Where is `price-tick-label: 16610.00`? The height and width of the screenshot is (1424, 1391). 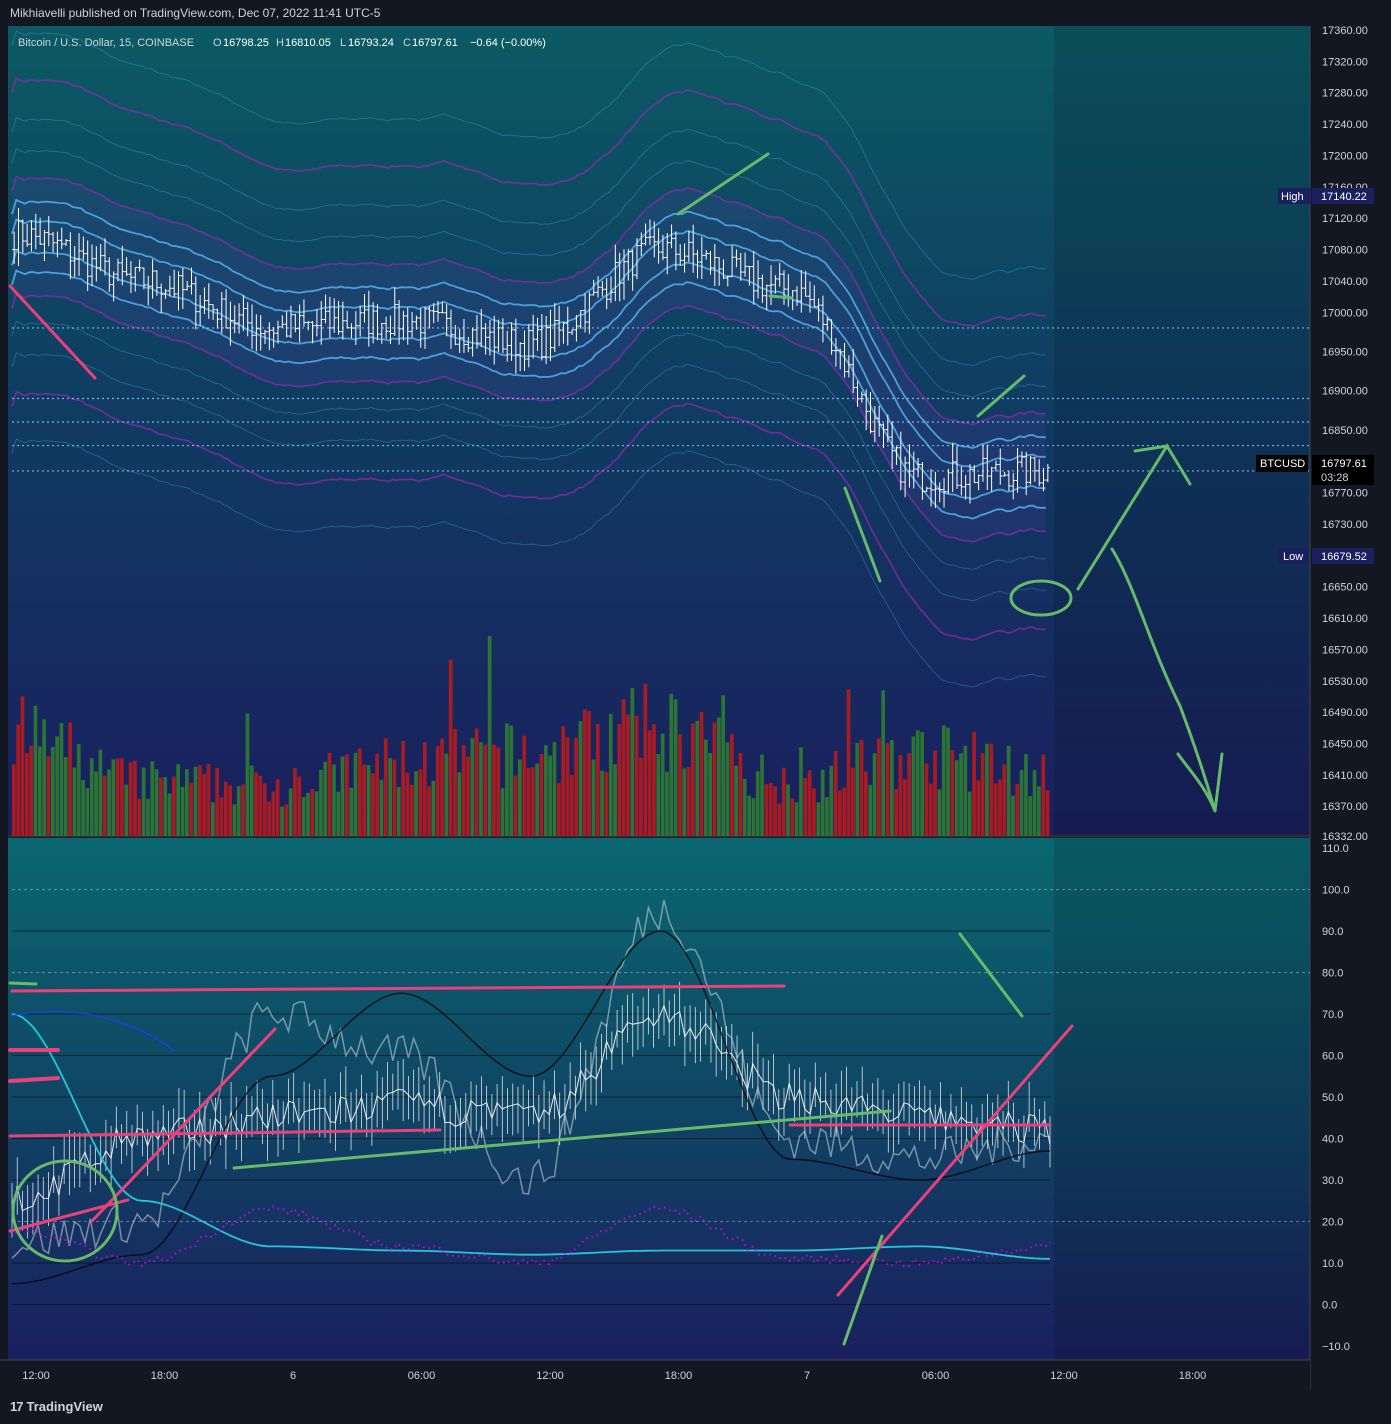
price-tick-label: 16610.00 is located at coordinates (1345, 619).